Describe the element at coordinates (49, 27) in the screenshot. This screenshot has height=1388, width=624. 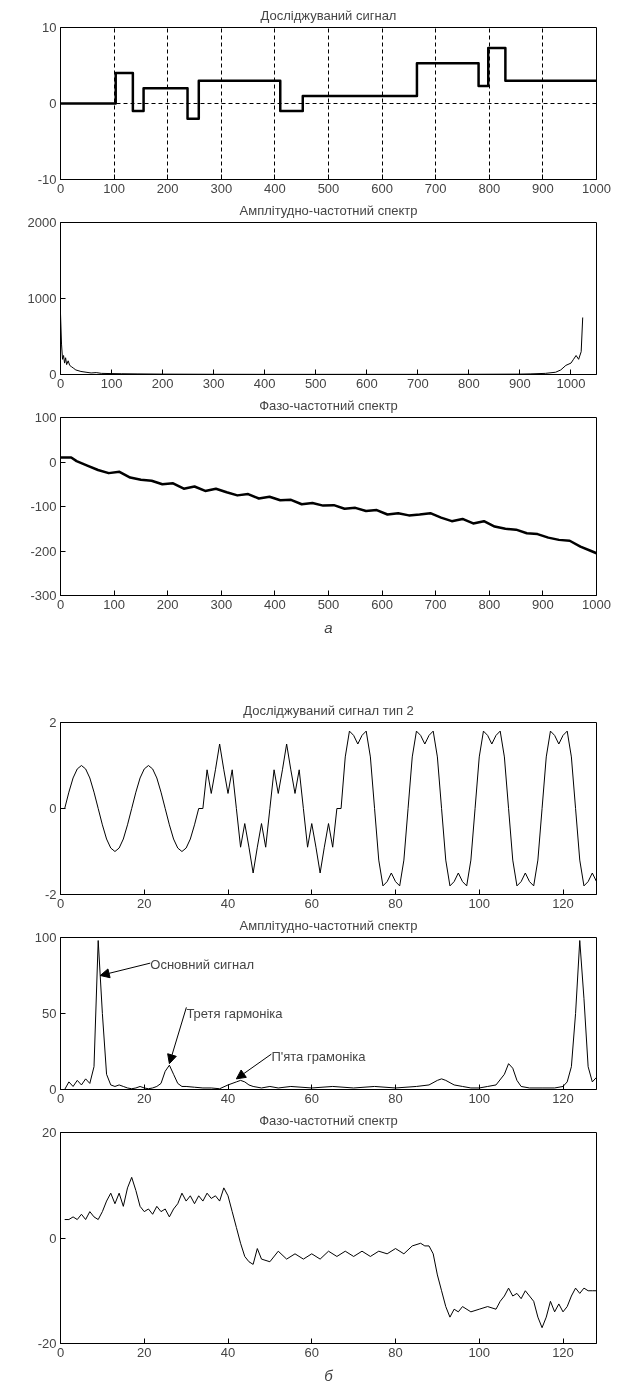
I see `y-tick-label: 10` at that location.